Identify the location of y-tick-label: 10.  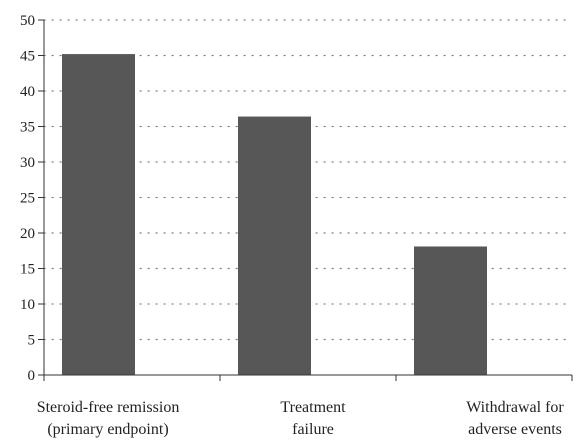
(27, 305).